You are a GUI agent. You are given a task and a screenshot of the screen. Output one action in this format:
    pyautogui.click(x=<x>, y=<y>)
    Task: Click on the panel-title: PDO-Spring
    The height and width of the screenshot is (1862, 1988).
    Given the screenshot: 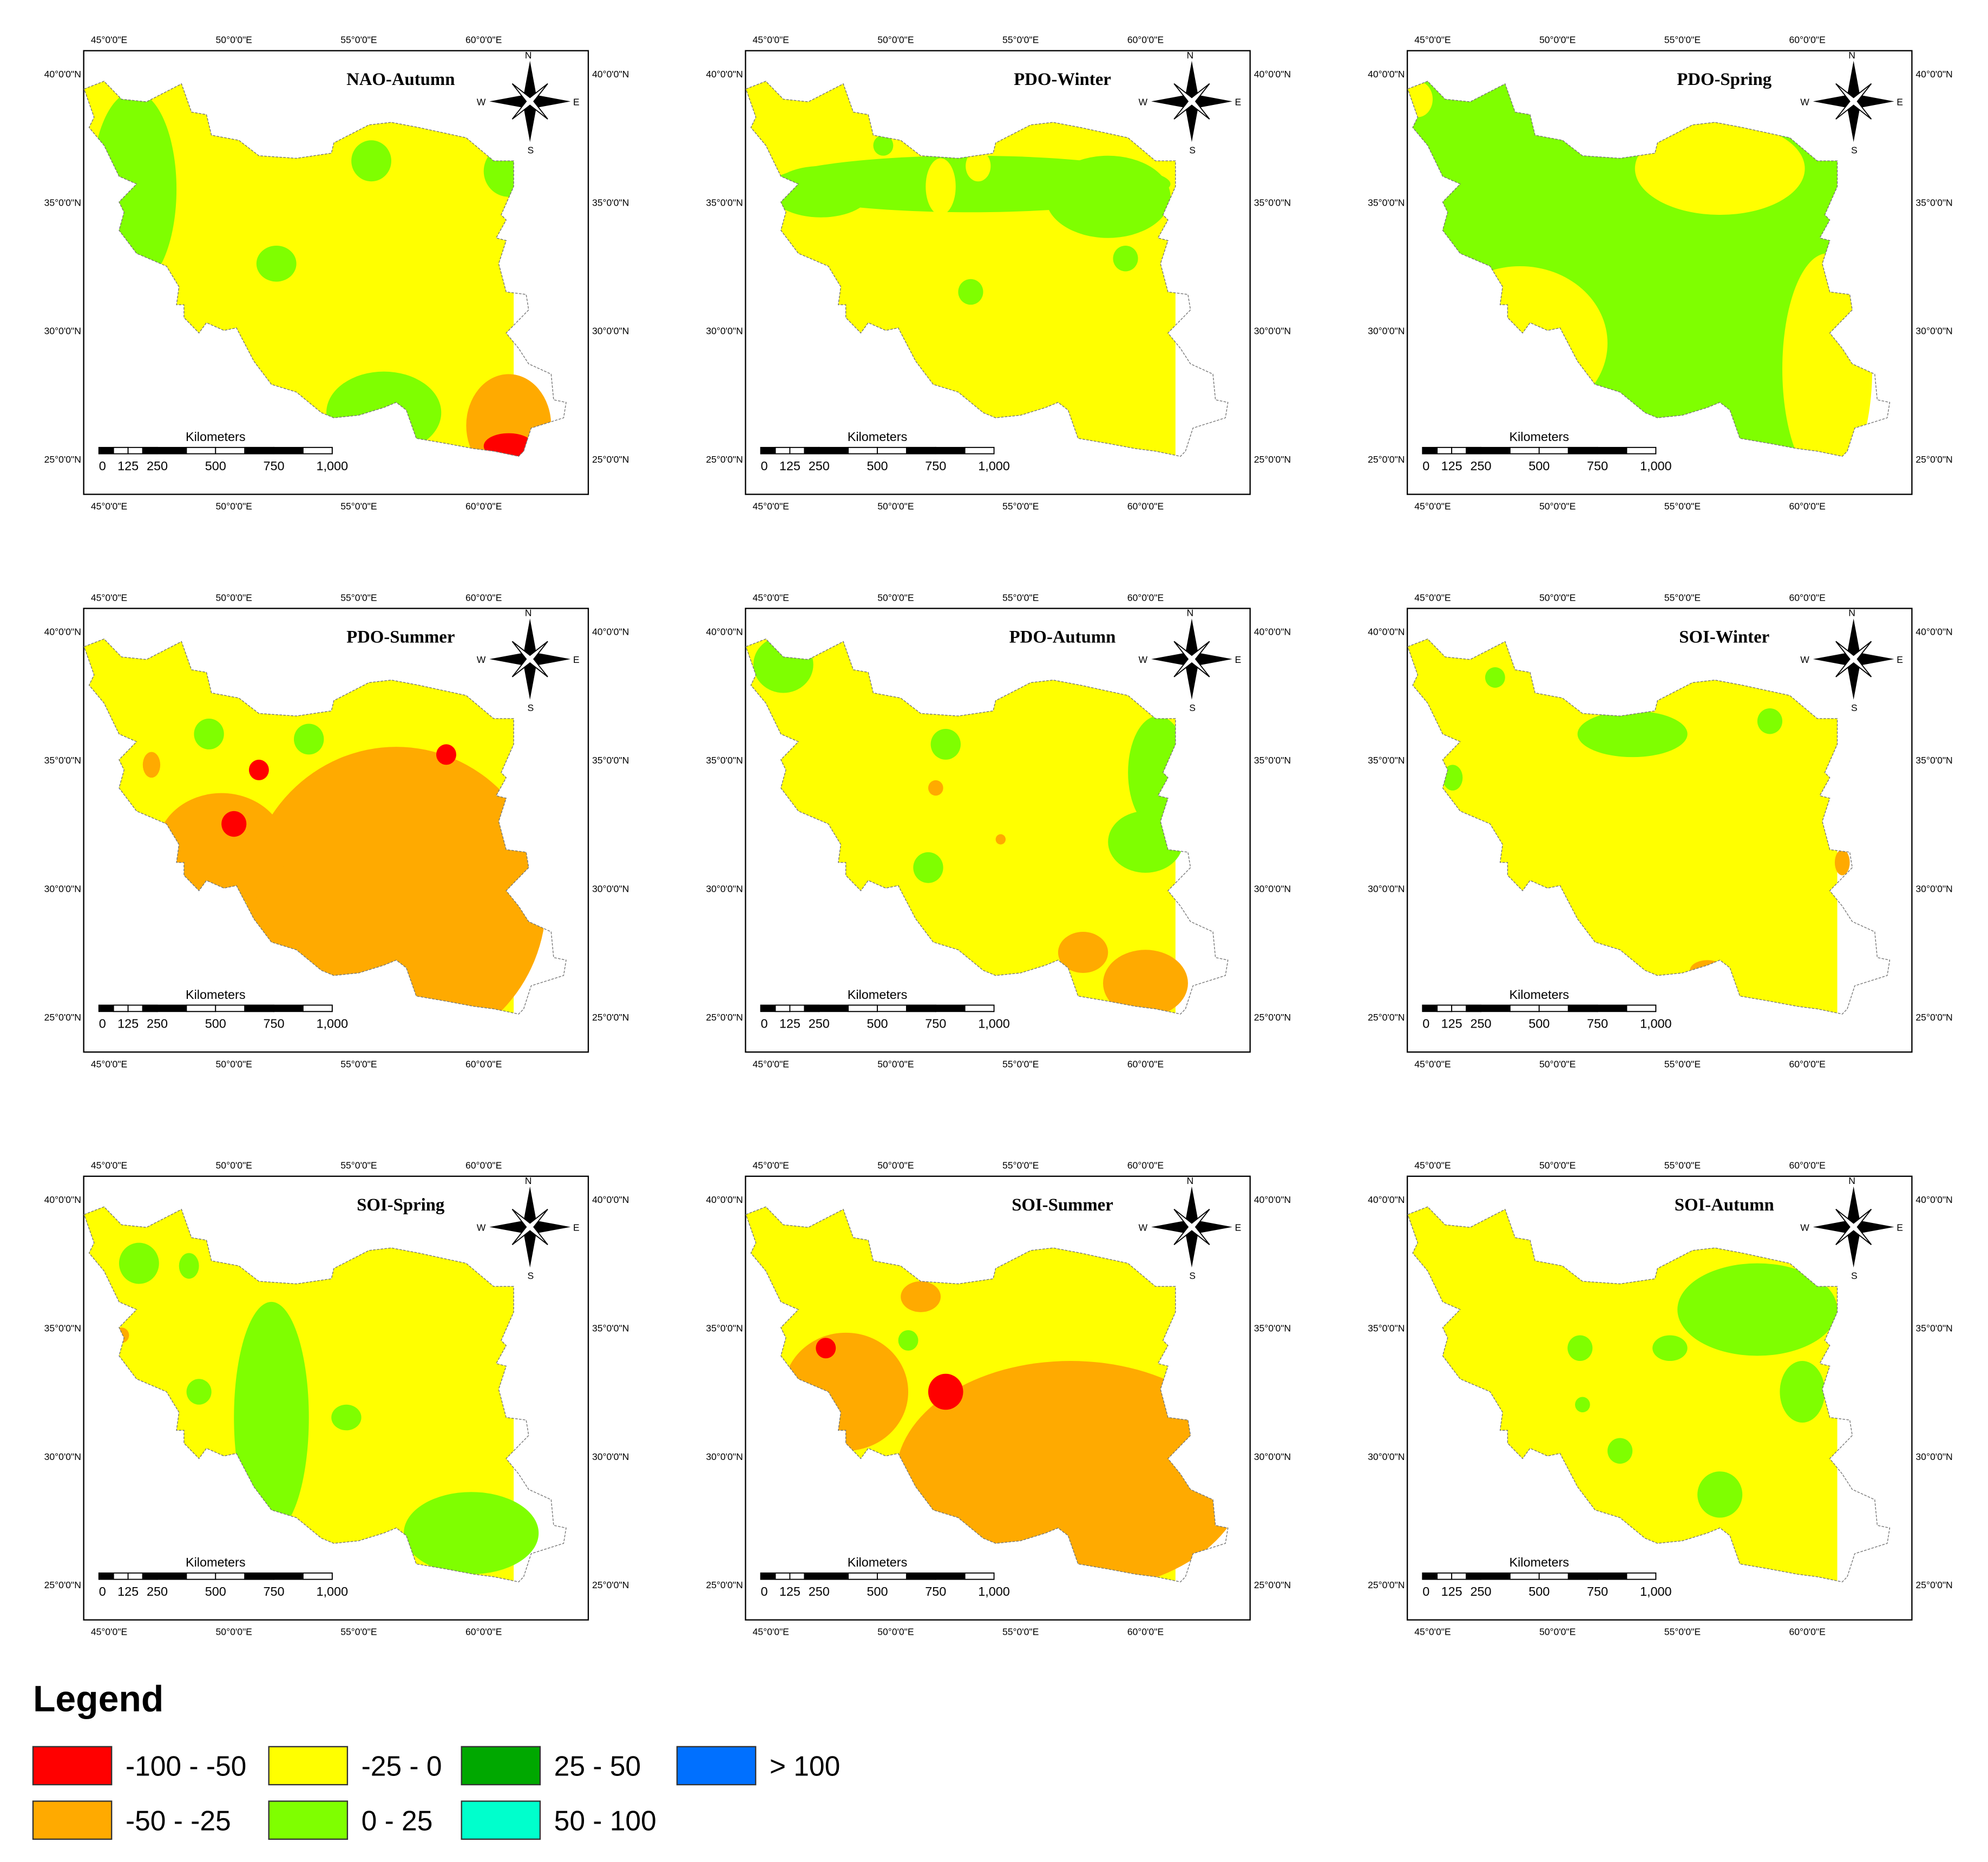 What is the action you would take?
    pyautogui.click(x=1725, y=79)
    